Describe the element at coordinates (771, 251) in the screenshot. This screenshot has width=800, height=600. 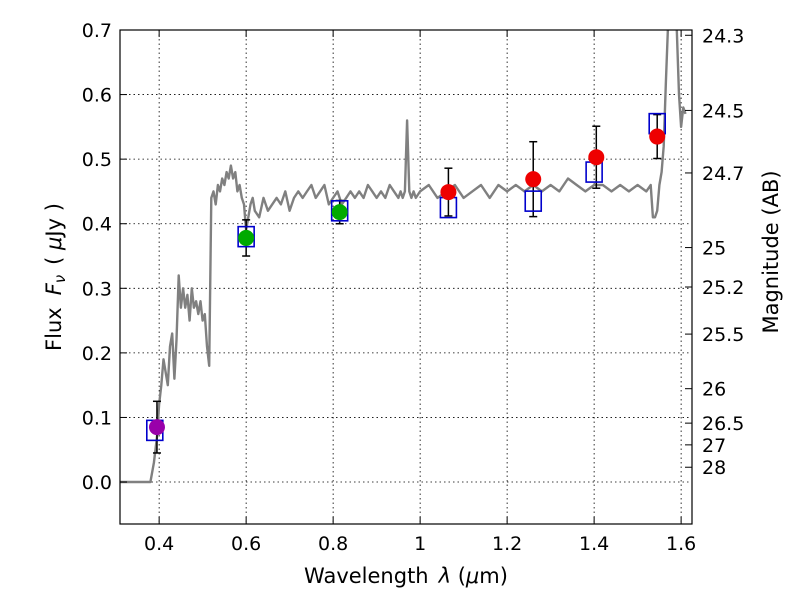
I see `y2-axis-label: Magnitude (AB)` at that location.